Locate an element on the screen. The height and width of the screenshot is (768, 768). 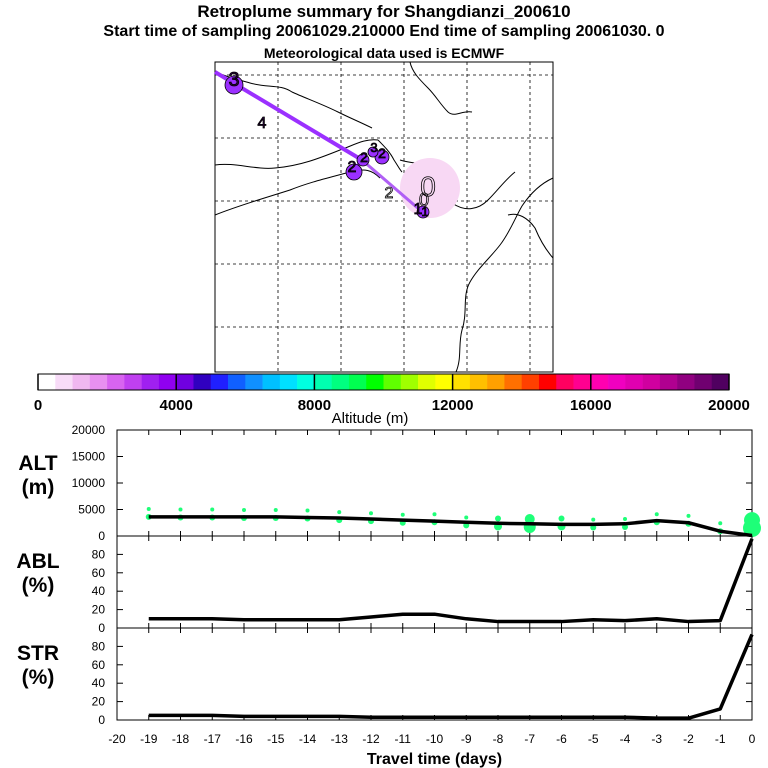
colorbar-tick-label: 16000 is located at coordinates (591, 405).